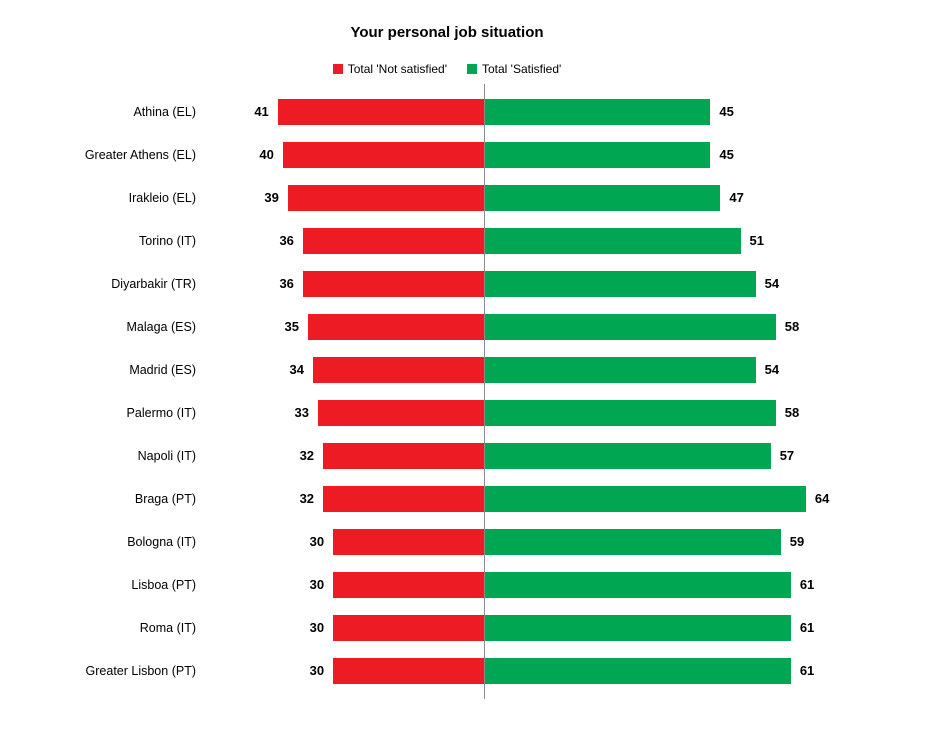 The height and width of the screenshot is (737, 950). I want to click on category-label: Madrid (ES), so click(162, 369).